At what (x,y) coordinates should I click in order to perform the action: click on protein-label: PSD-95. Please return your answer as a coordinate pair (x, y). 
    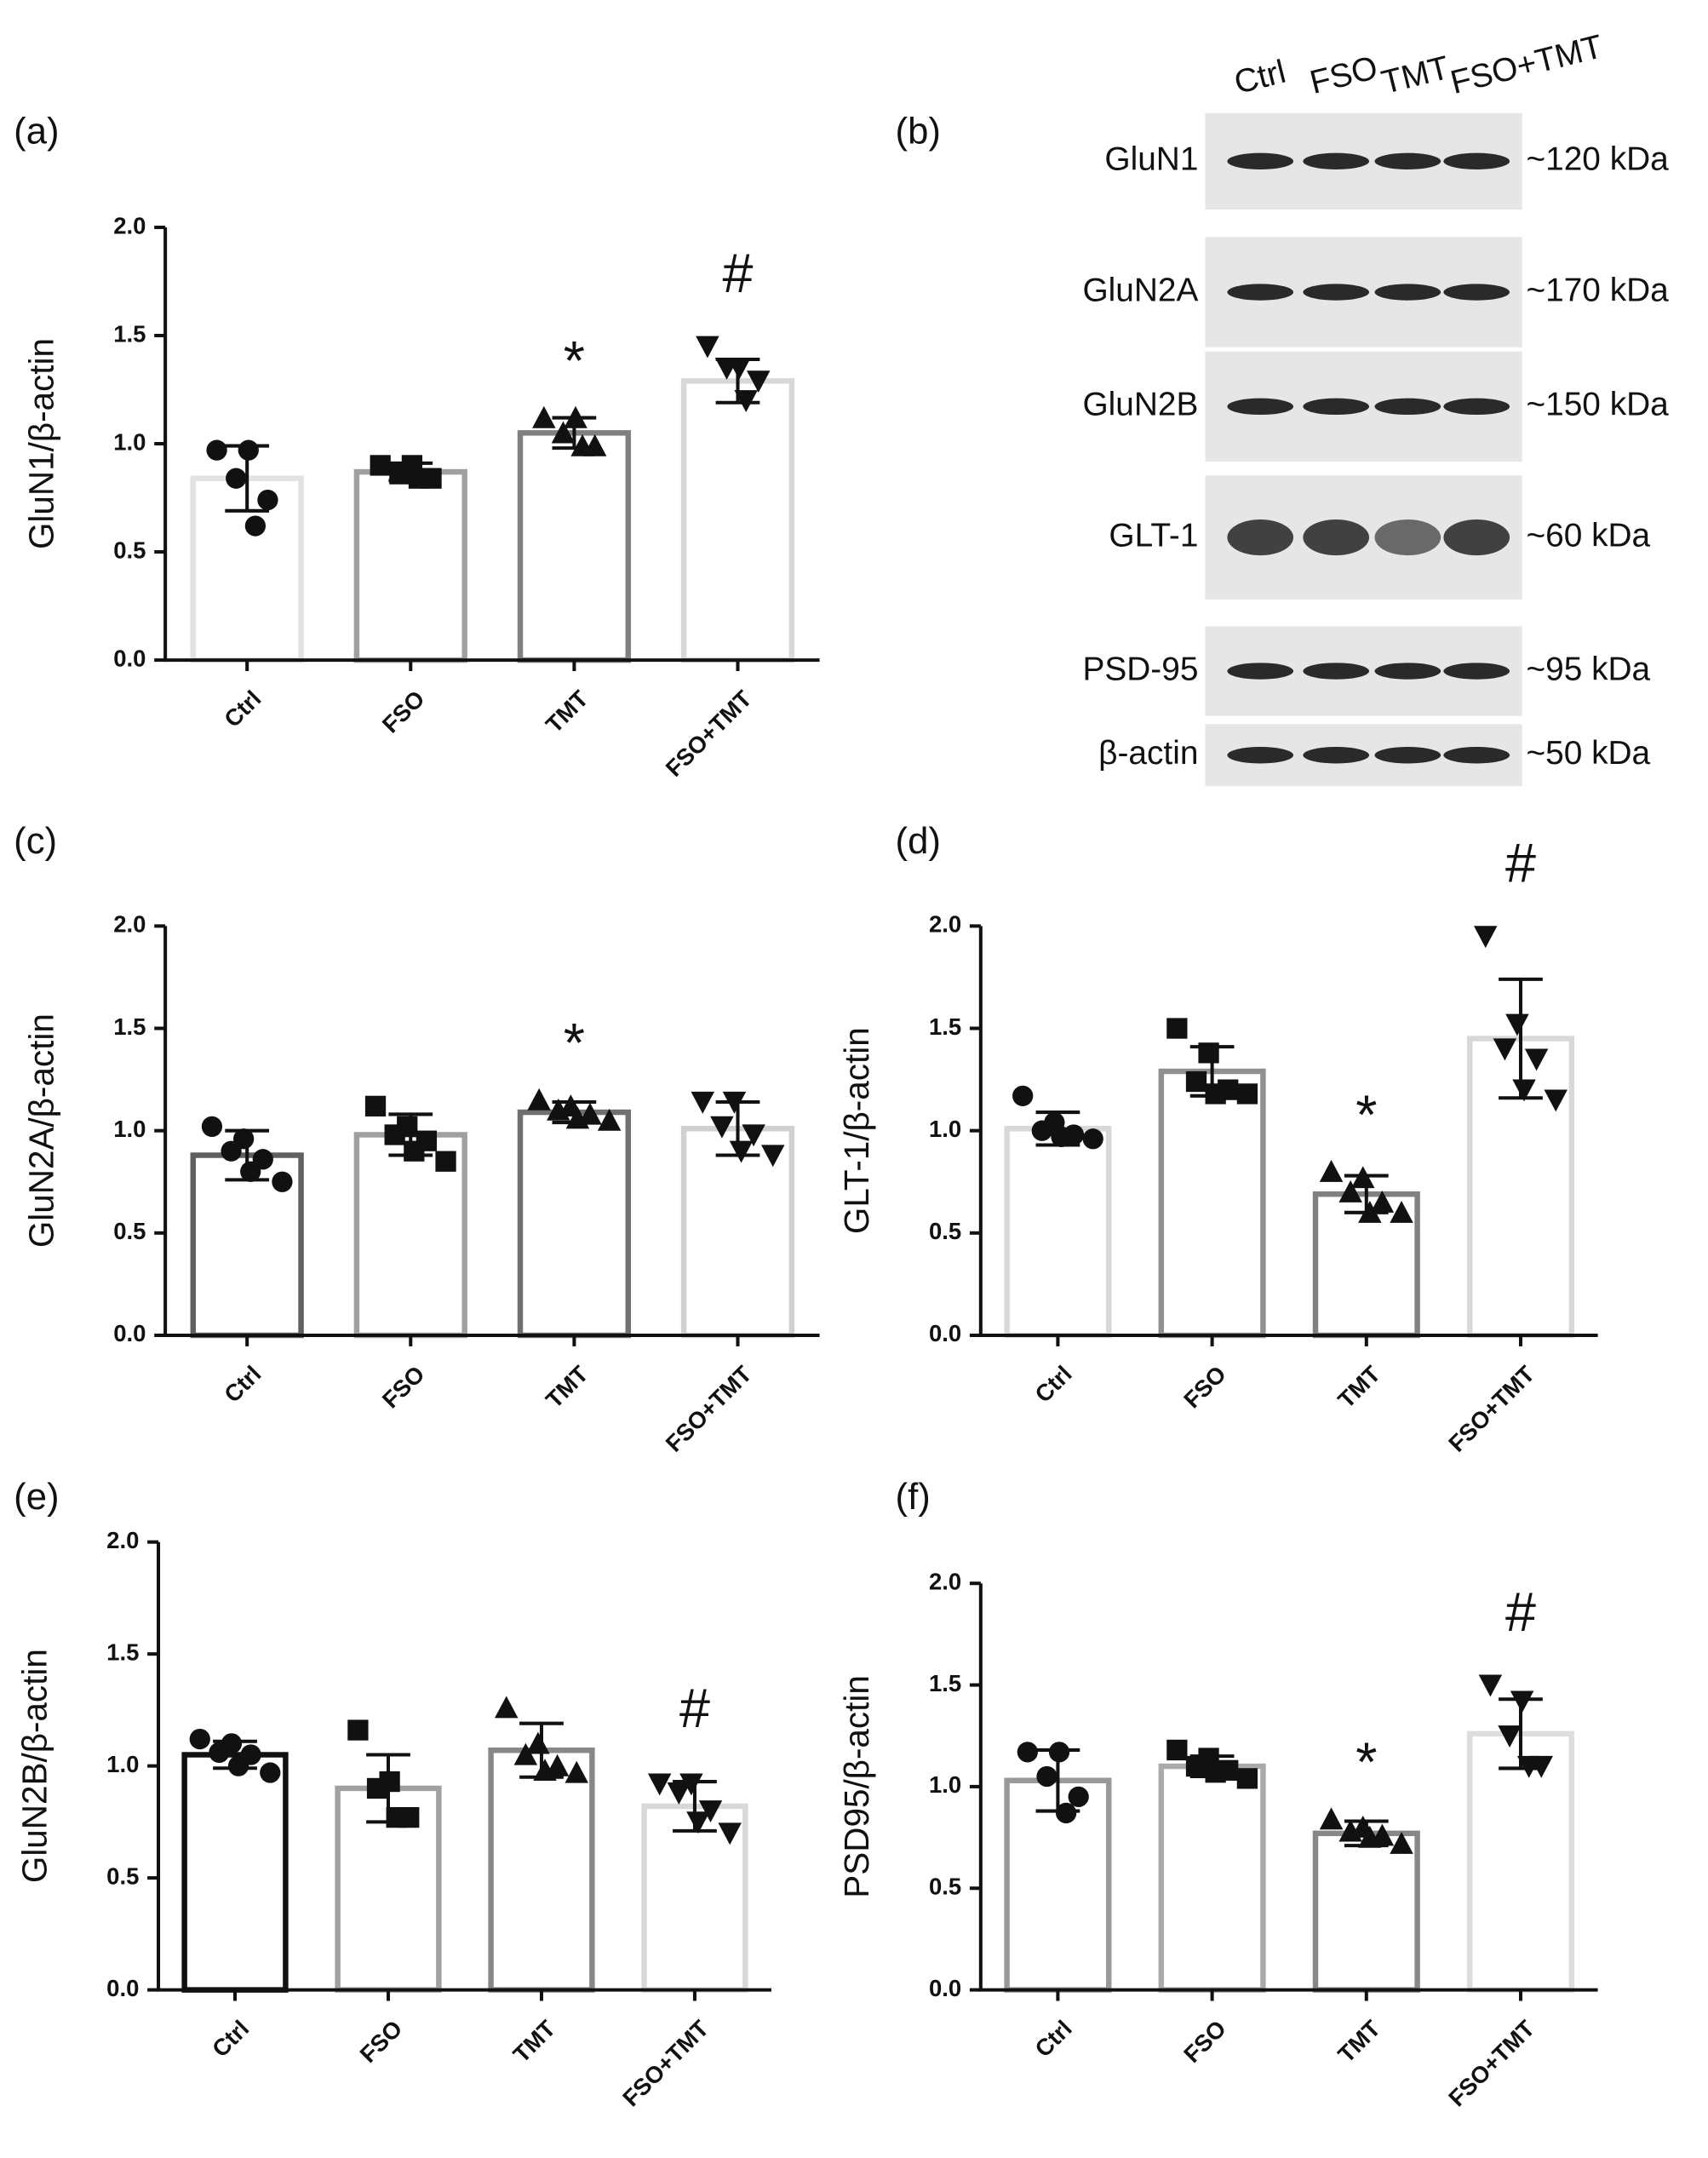
    Looking at the image, I should click on (1140, 669).